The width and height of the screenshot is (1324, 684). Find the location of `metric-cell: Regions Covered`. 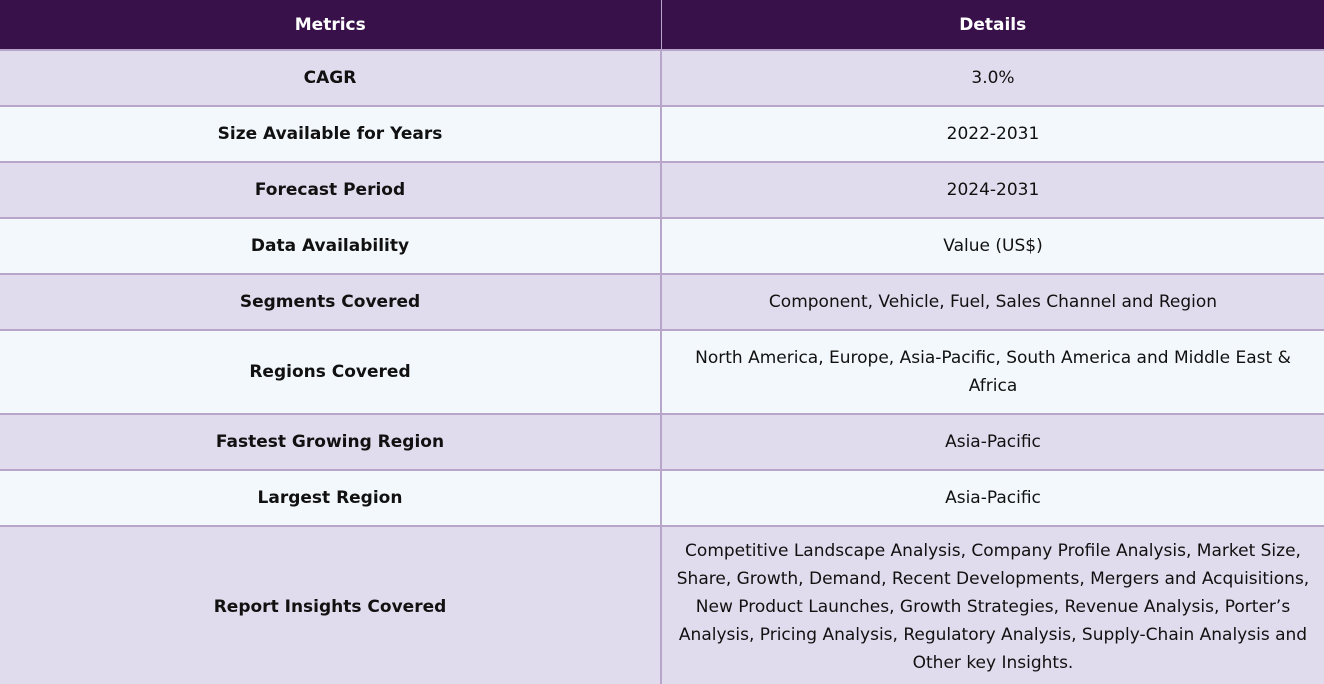

metric-cell: Regions Covered is located at coordinates (331, 372).